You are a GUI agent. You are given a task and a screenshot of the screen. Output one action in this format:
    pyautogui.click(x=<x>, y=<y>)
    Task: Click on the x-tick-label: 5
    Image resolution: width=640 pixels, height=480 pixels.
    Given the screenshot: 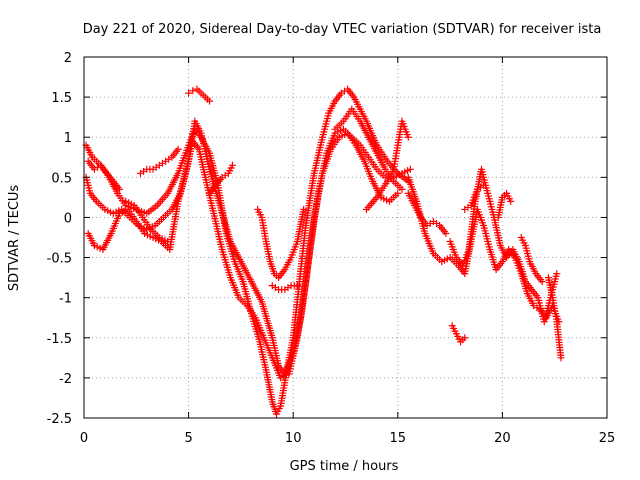 What is the action you would take?
    pyautogui.click(x=188, y=438)
    